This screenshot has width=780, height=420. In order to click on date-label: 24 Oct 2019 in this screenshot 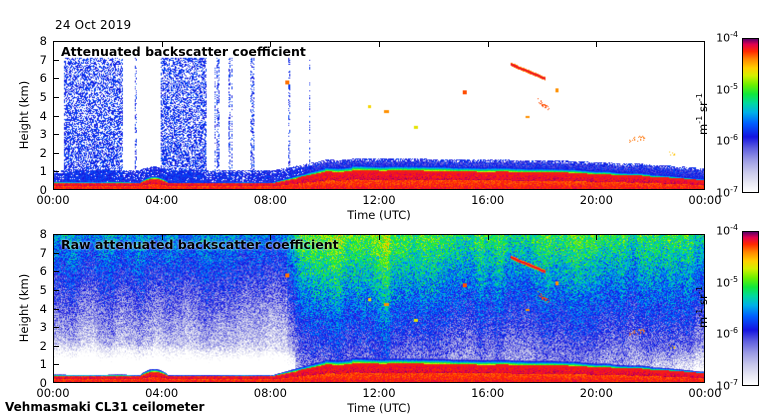, I will do `click(93, 25)`.